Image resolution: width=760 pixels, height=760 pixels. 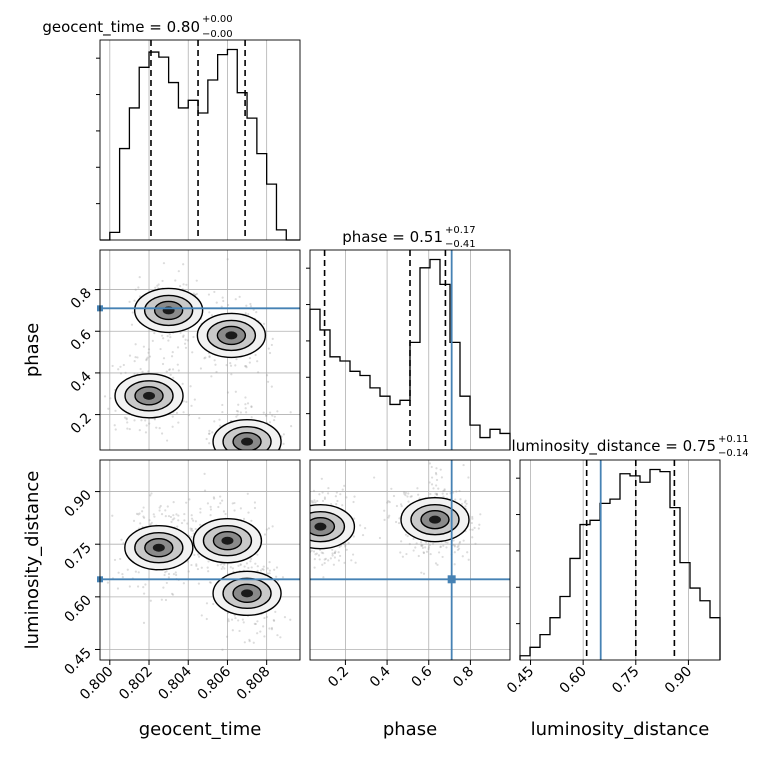 What do you see at coordinates (408, 350) in the screenshot?
I see `hist-panel-phase` at bounding box center [408, 350].